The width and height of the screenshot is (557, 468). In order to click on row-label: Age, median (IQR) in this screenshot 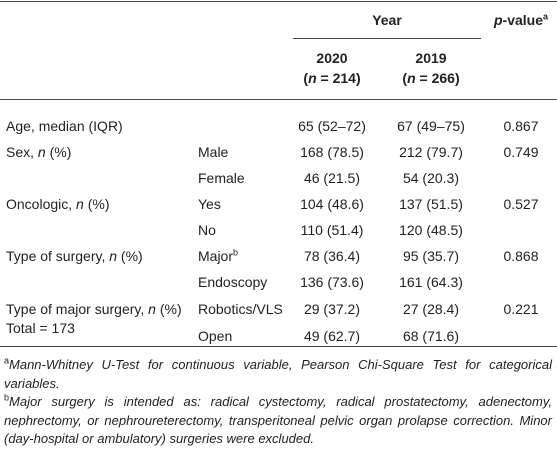, I will do `click(64, 126)`.